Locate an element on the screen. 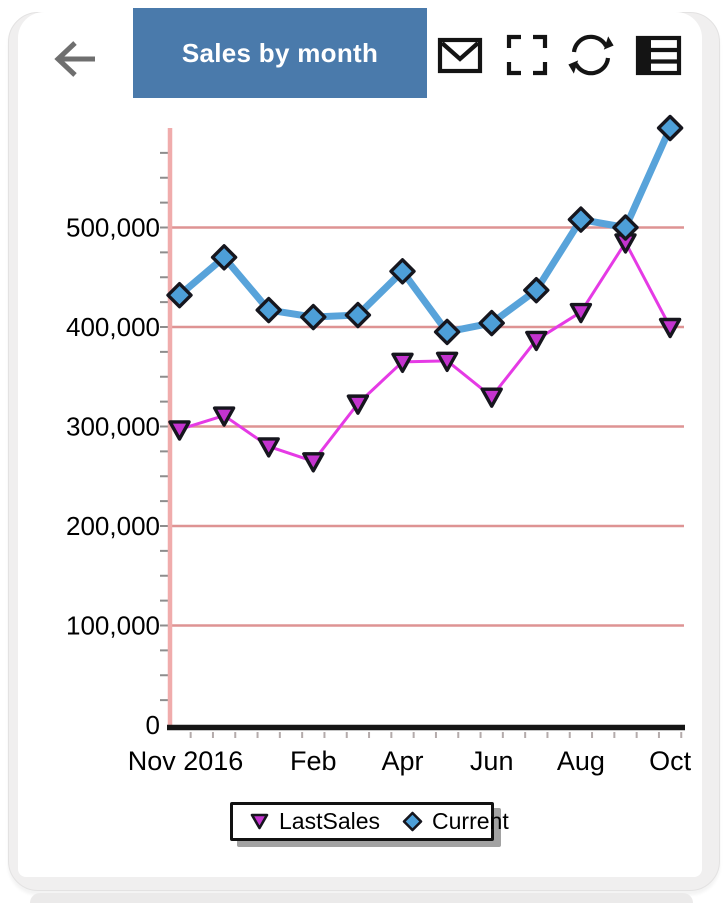  data-point-current-feb is located at coordinates (313, 317).